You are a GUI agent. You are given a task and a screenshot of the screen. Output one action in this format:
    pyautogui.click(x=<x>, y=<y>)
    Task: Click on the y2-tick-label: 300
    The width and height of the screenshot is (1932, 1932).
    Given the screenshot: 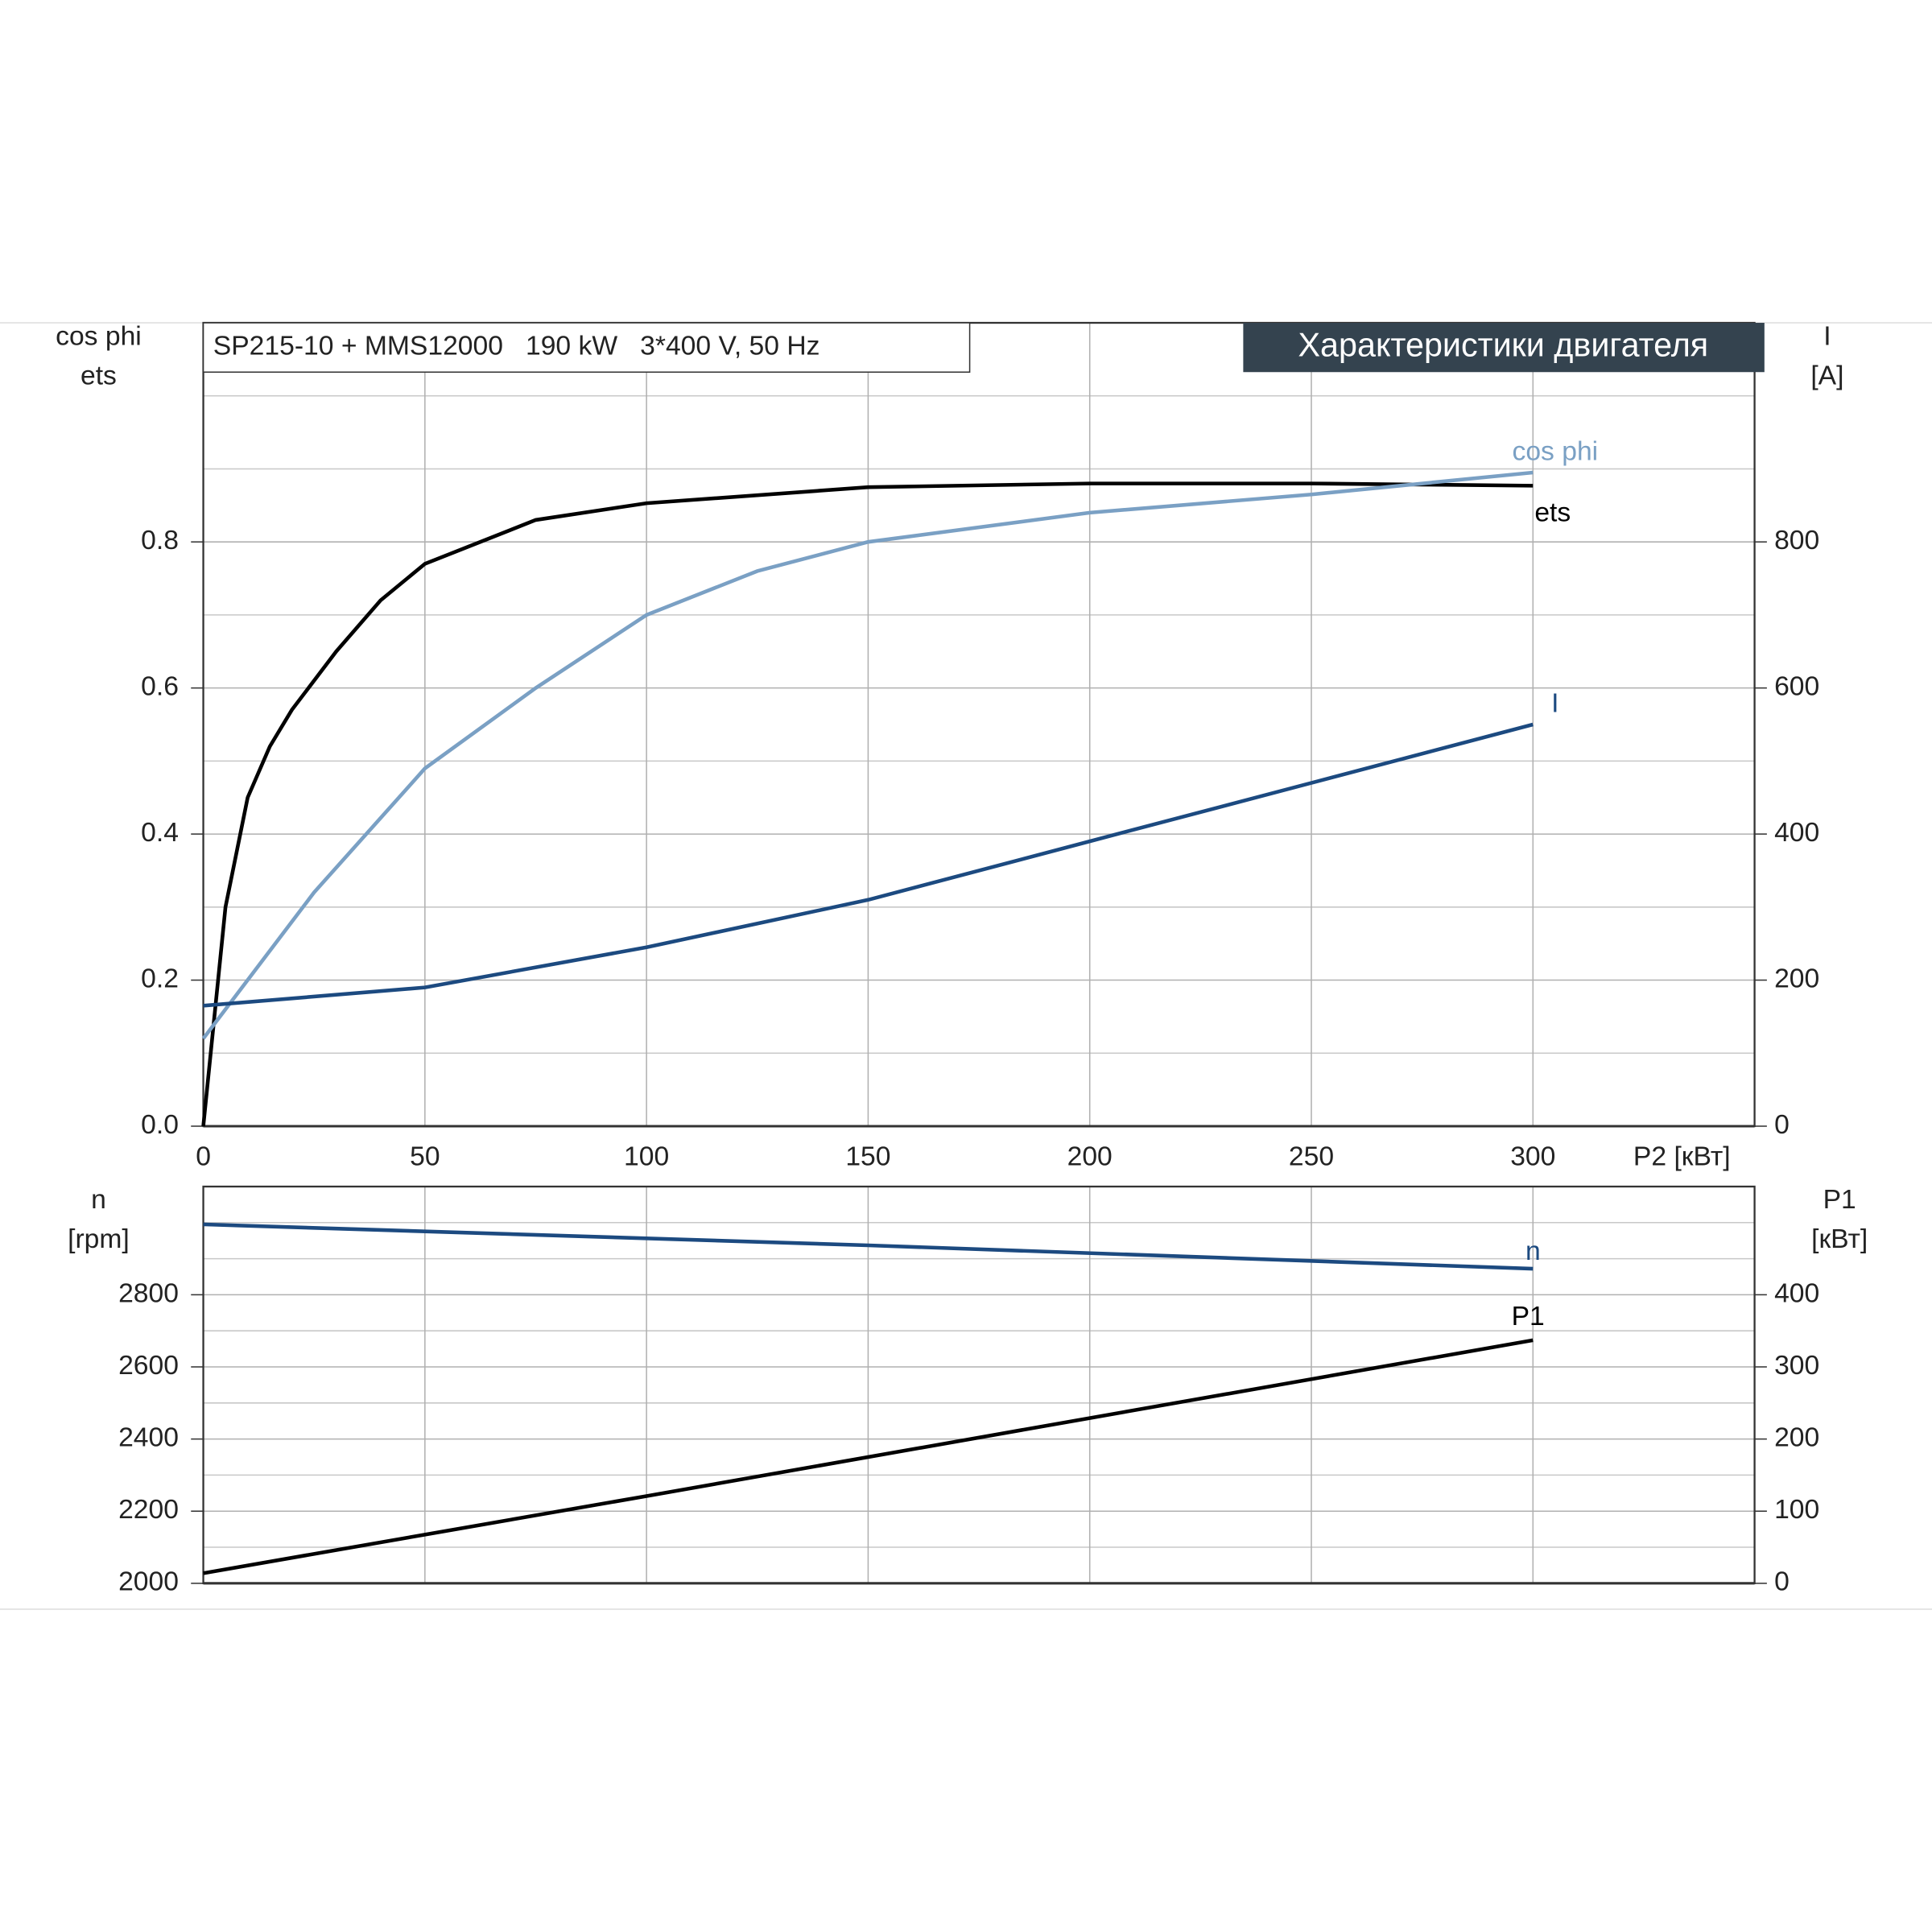 What is the action you would take?
    pyautogui.click(x=1796, y=1366)
    